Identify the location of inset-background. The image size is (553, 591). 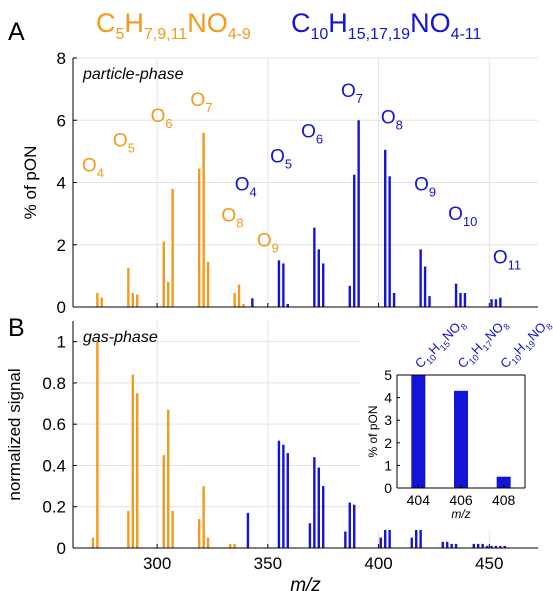
(449, 424).